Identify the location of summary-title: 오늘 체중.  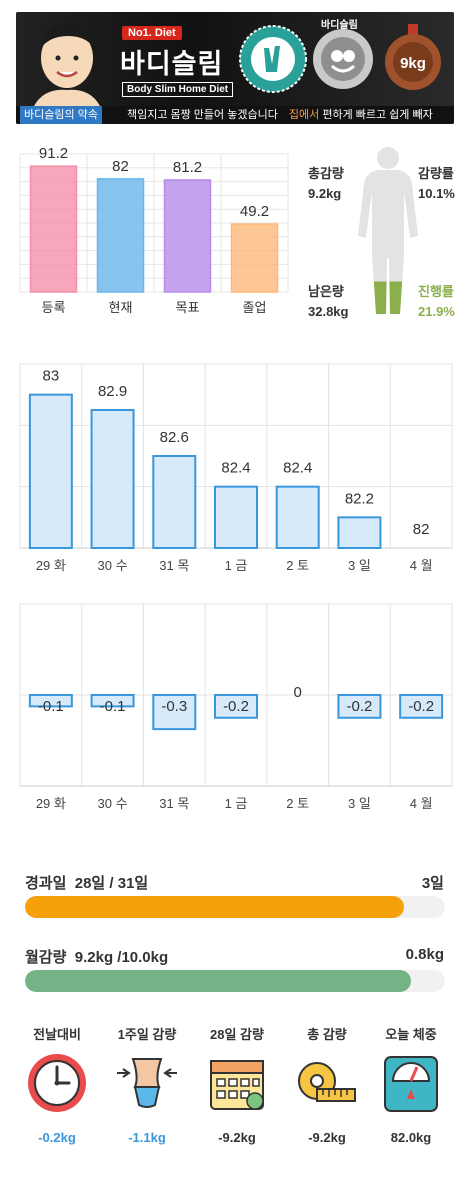
(411, 1034).